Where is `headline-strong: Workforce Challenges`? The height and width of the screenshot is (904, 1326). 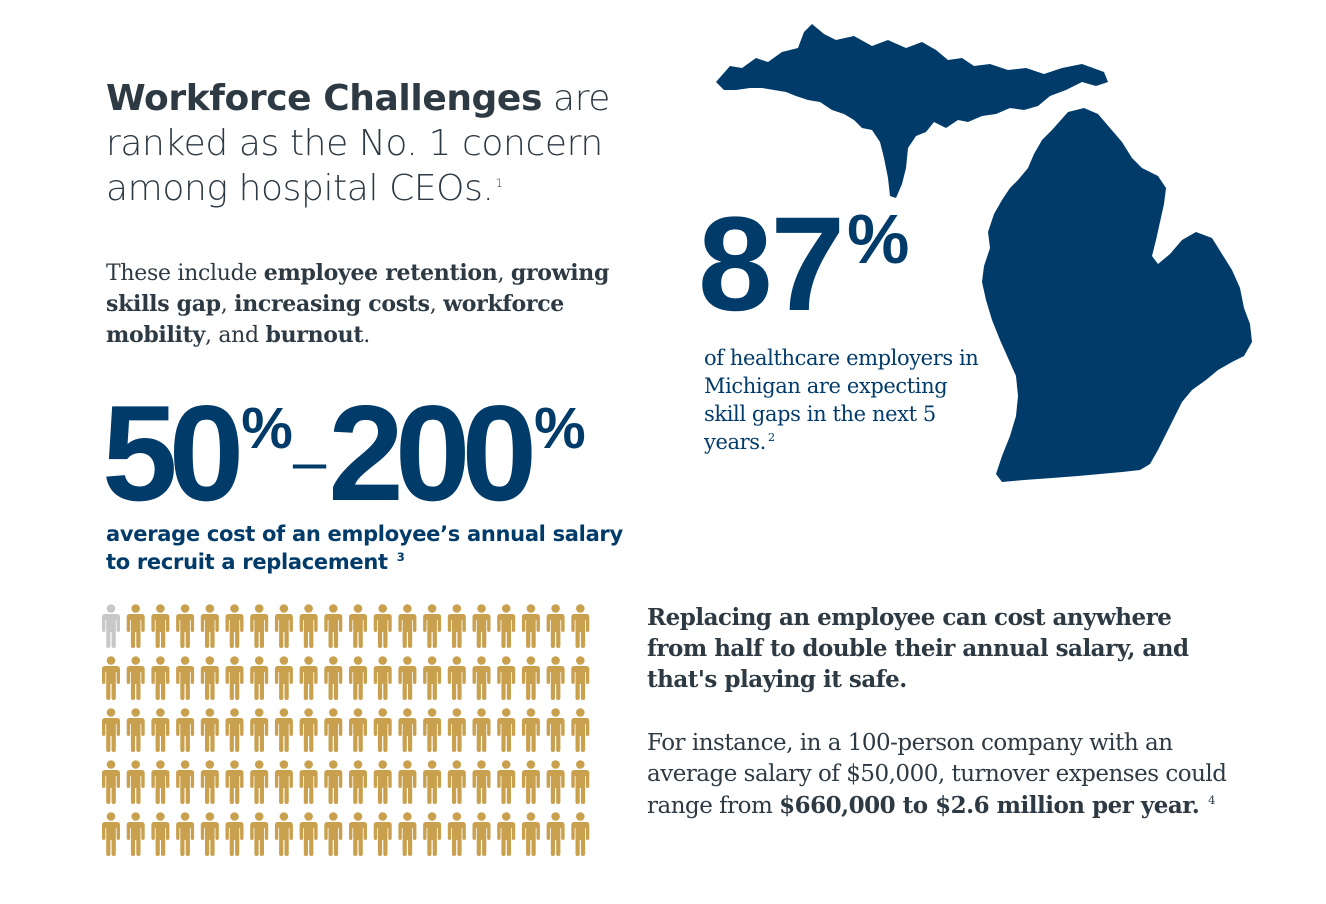
headline-strong: Workforce Challenges is located at coordinates (324, 98).